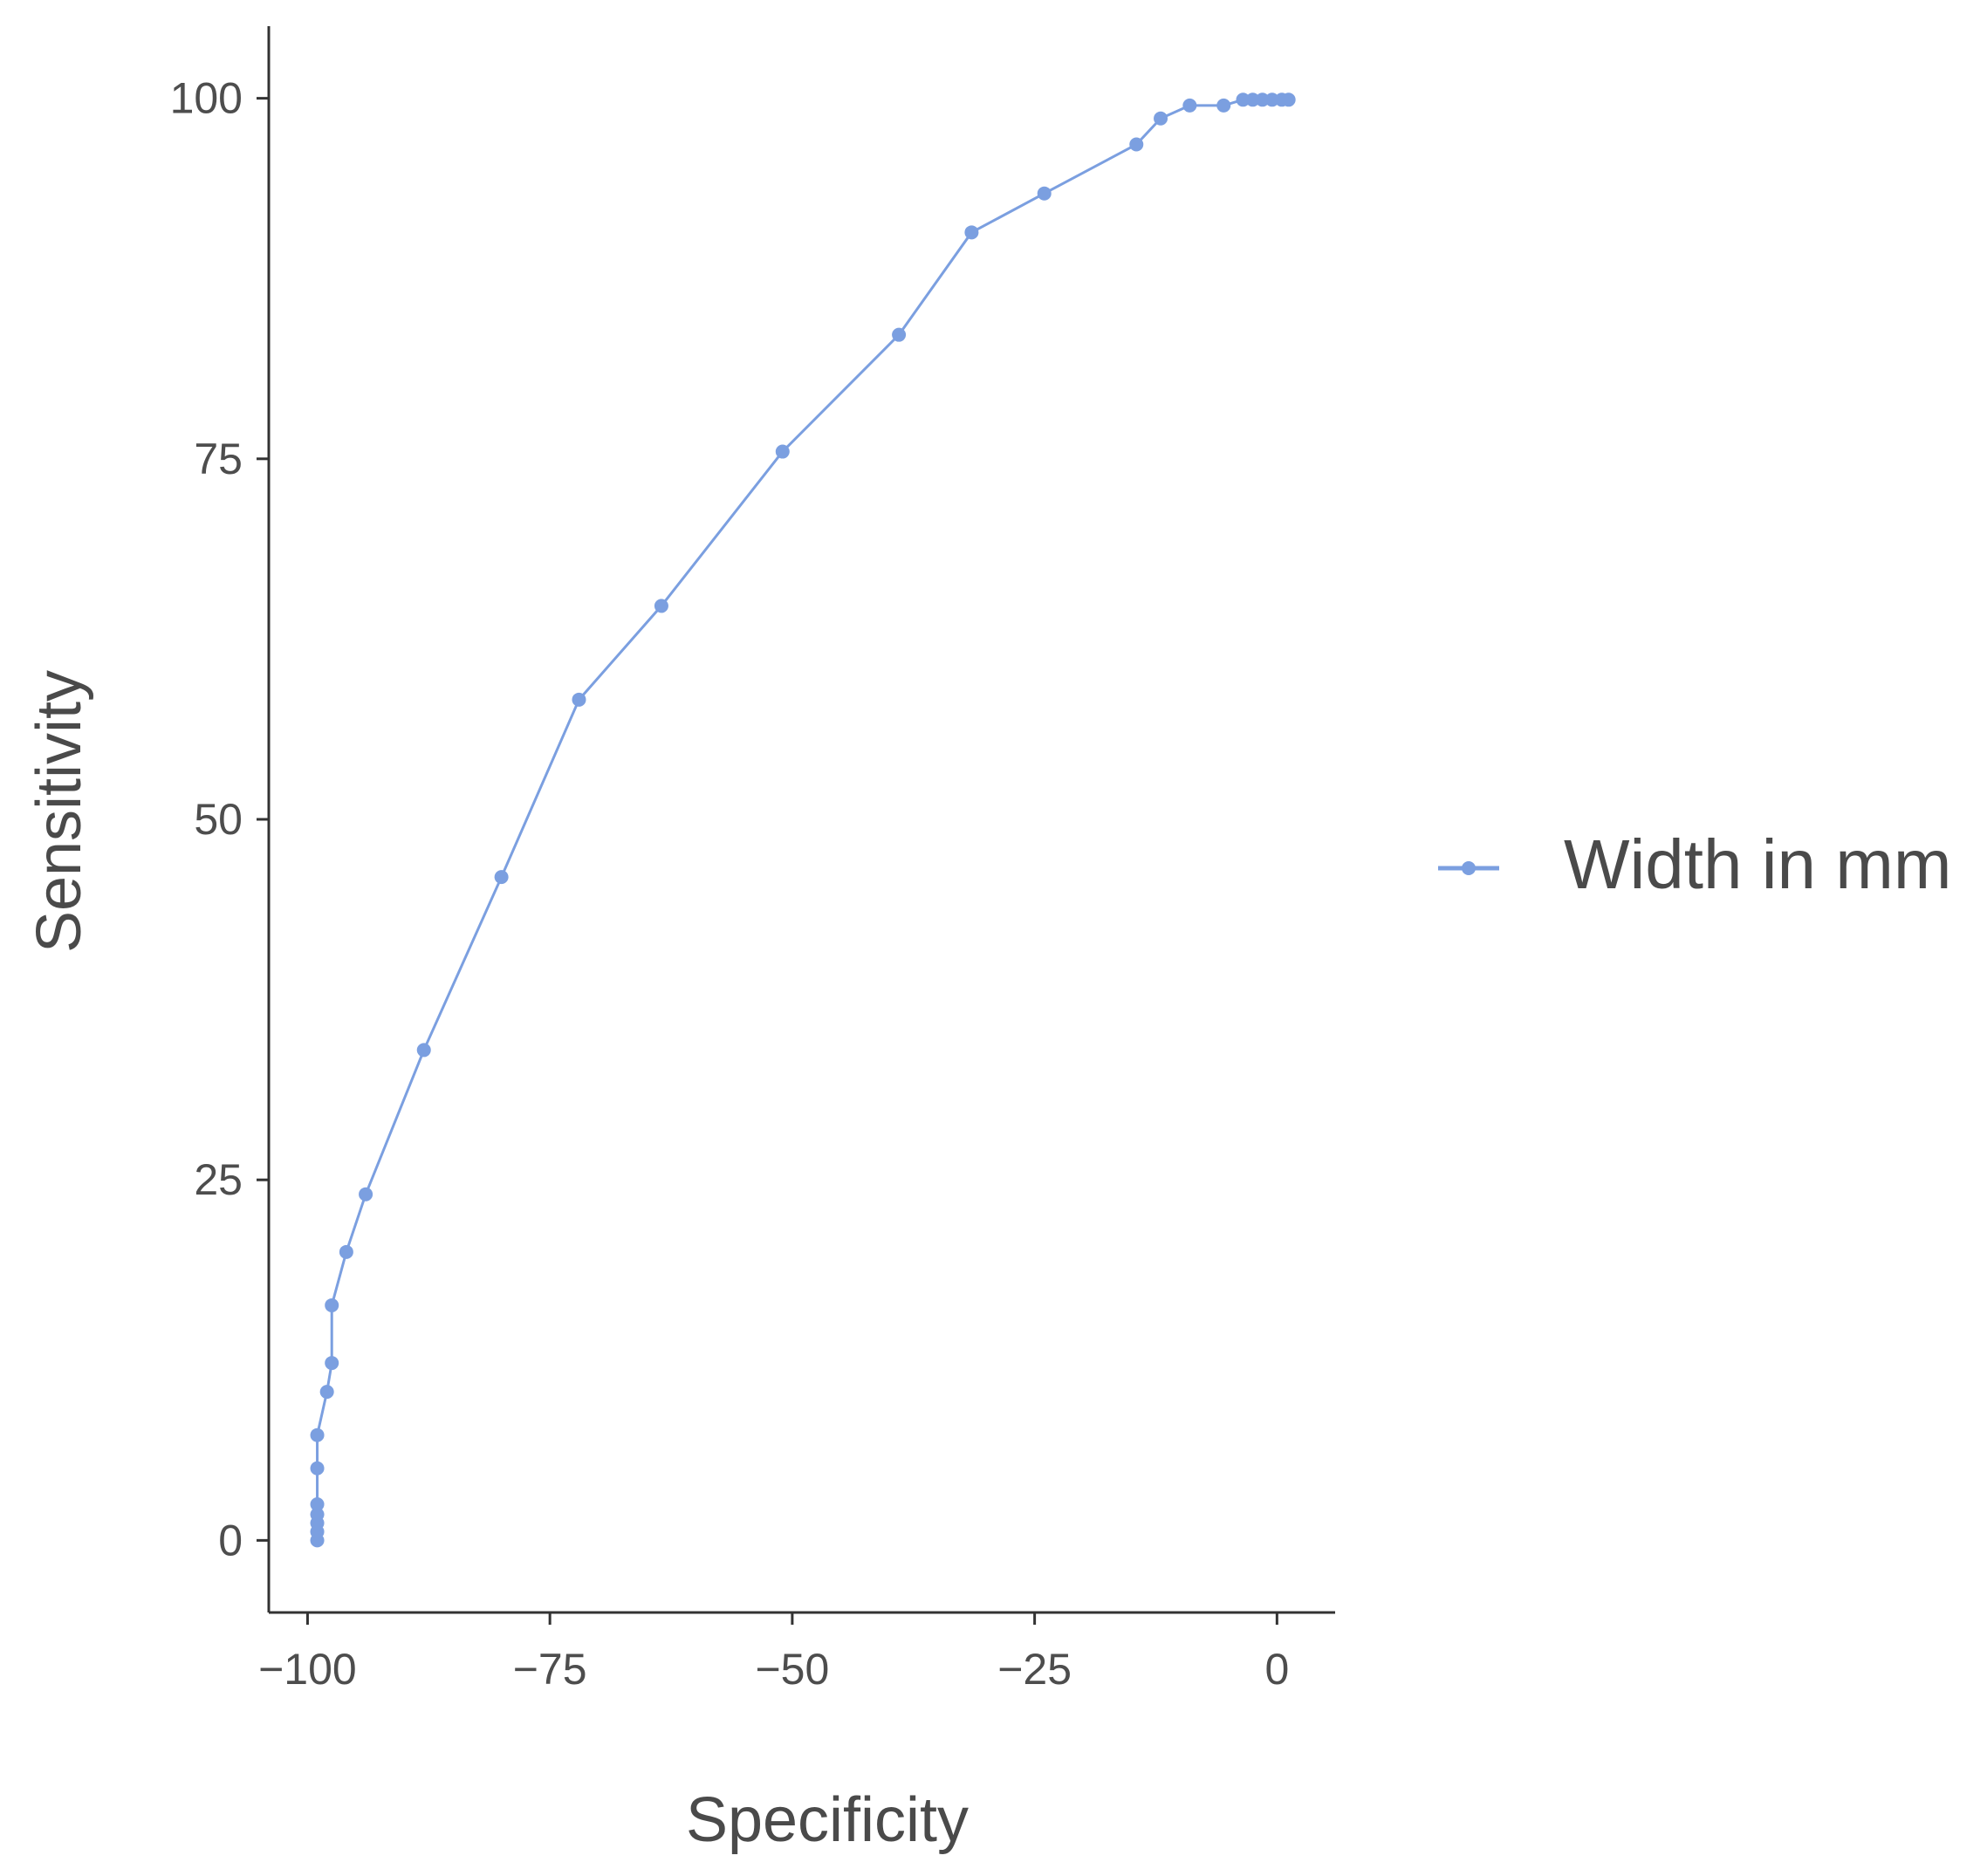  Describe the element at coordinates (792, 1669) in the screenshot. I see `x-tick-label: −50` at that location.